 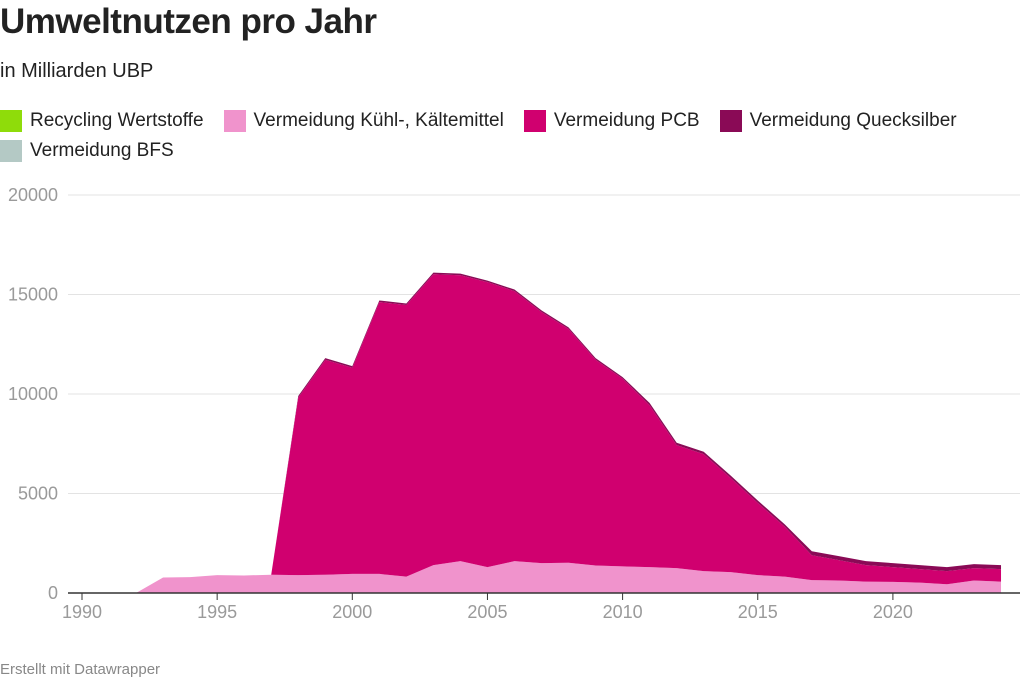 I want to click on legend-label: Vermeidung PCB, so click(x=626, y=120).